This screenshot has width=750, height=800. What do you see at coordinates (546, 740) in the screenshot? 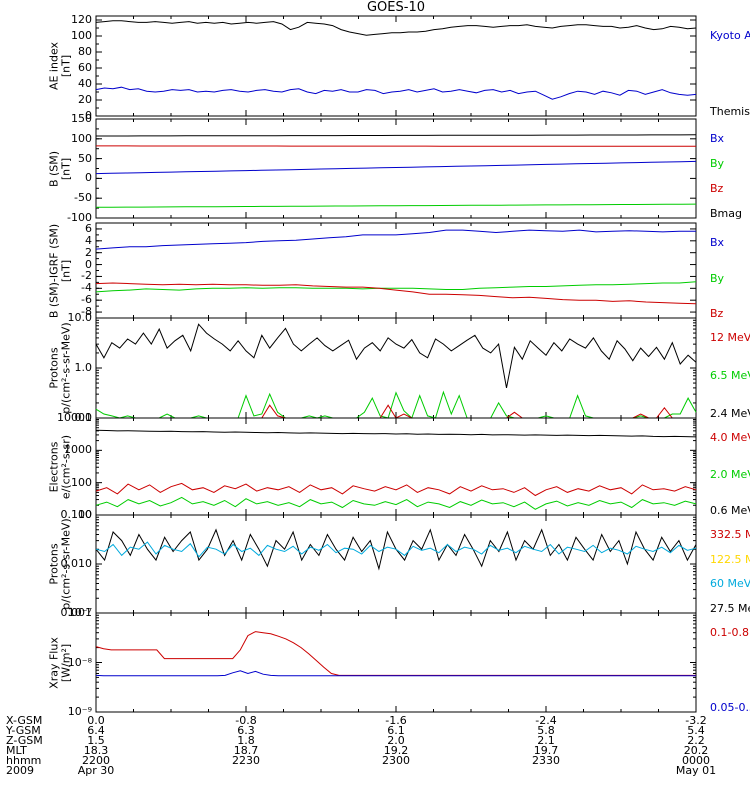
I see `bottom-axis-value: 2.1` at bounding box center [546, 740].